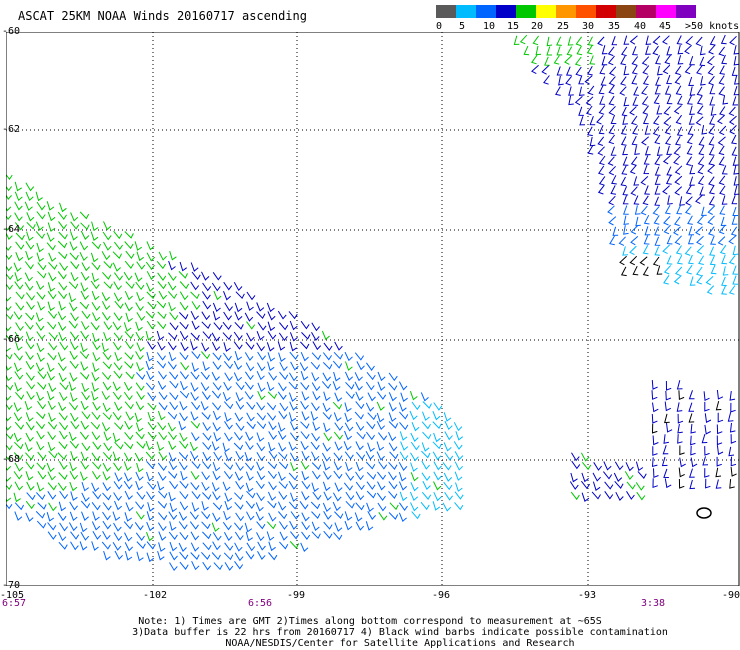 The image size is (740, 650). I want to click on longitude-label: -105, so click(12, 595).